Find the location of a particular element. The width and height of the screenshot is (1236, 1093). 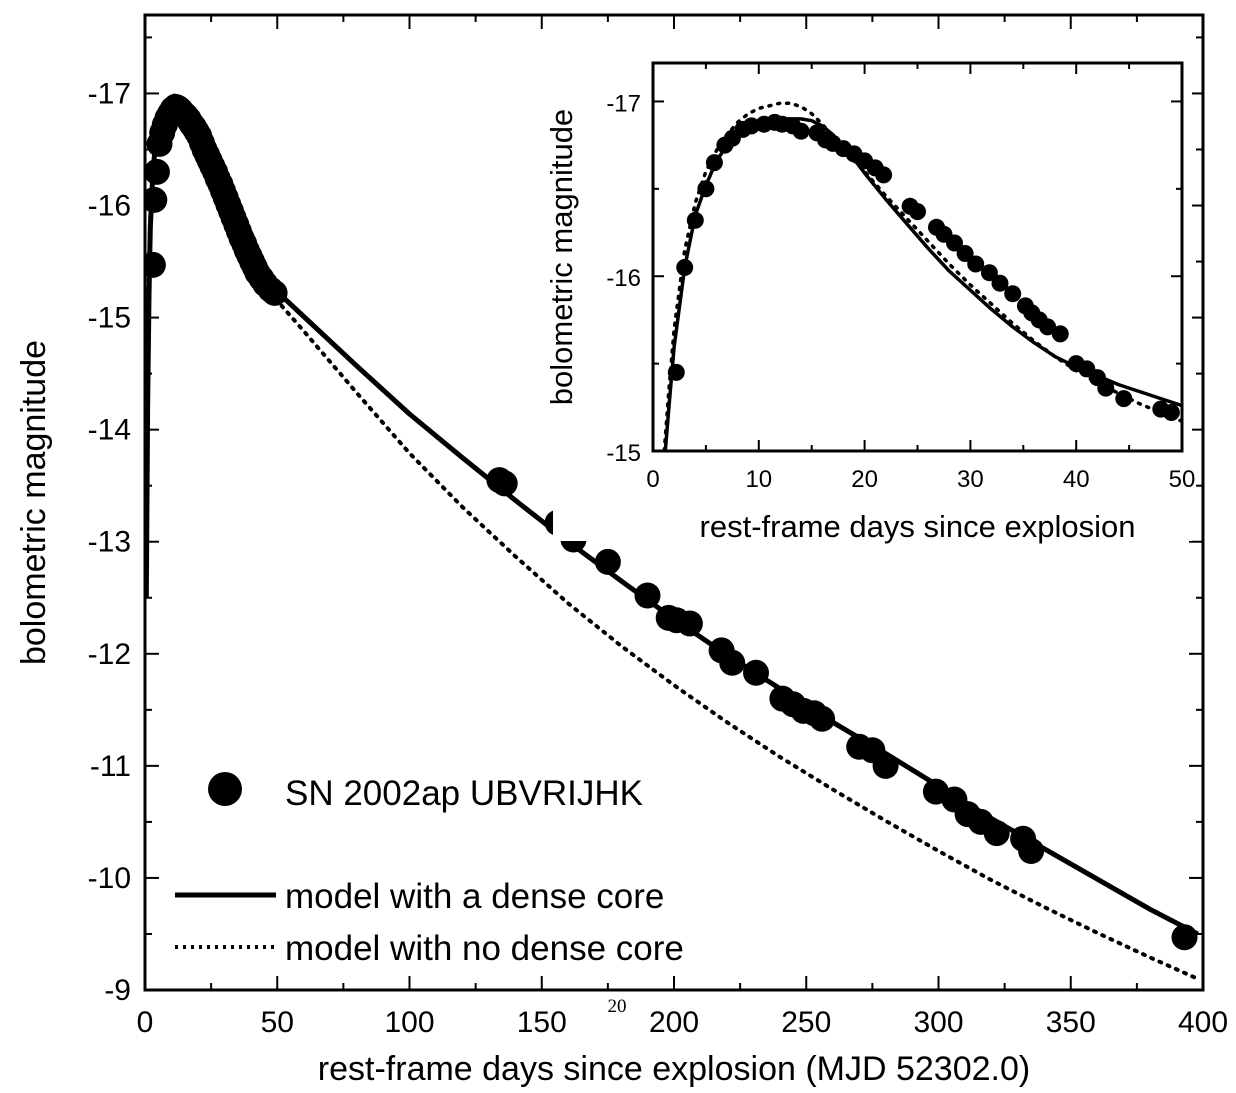

inset-x-tick-label: 50 is located at coordinates (1182, 479).